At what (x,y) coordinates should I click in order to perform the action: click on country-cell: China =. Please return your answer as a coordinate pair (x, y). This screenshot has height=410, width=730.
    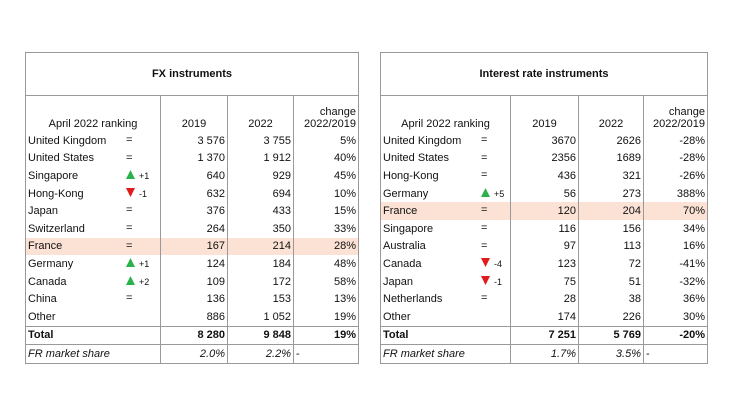
    Looking at the image, I should click on (93, 299).